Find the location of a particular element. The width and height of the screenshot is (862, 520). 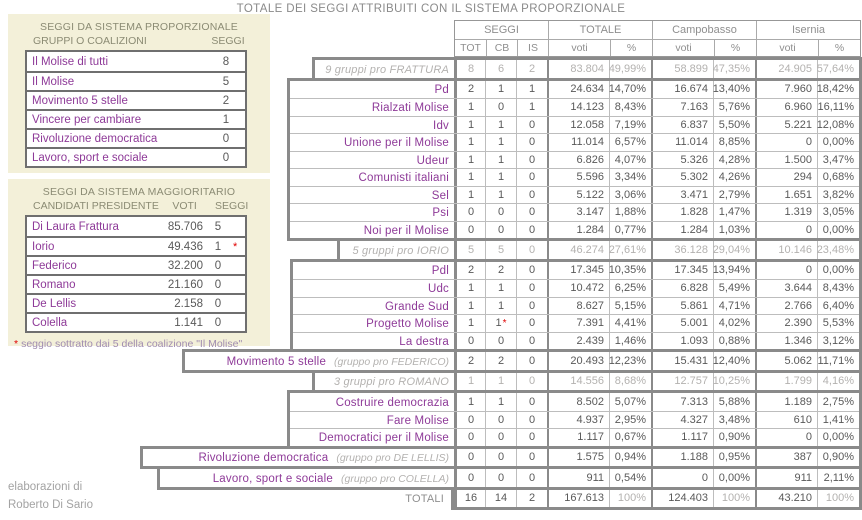

value-cell: 4,28% is located at coordinates (734, 159).